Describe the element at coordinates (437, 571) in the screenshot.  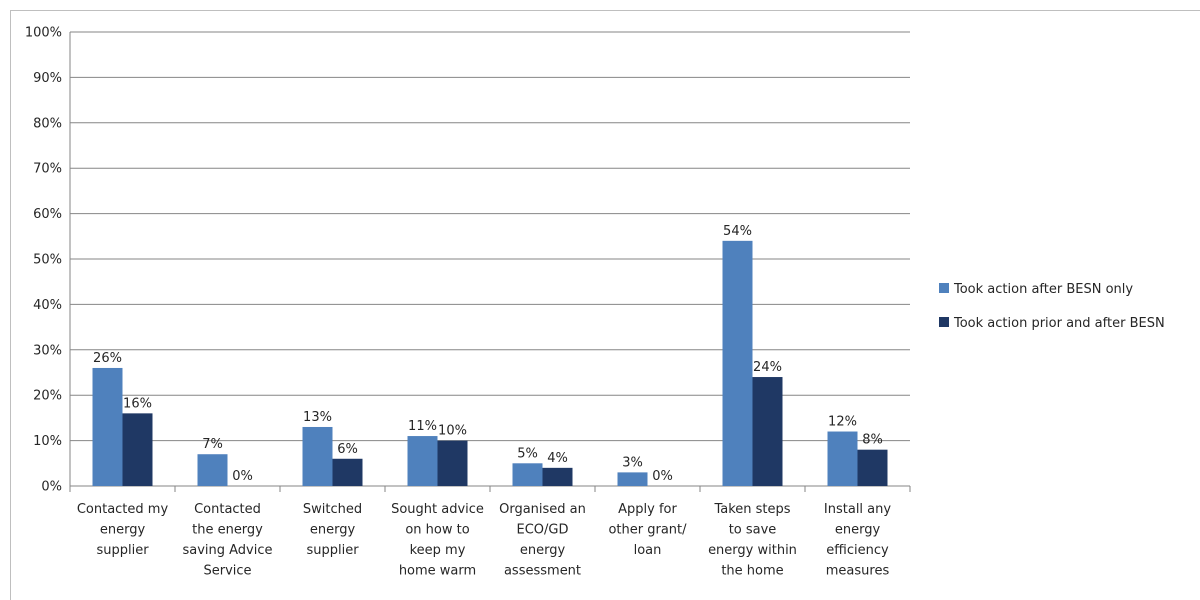
I see `category-label: home warm` at that location.